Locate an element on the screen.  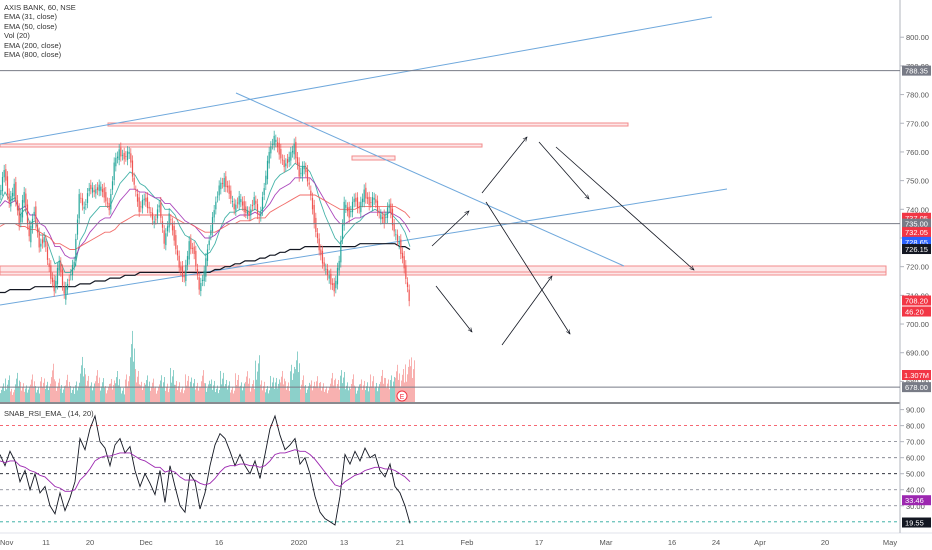
price-tick-label: 700.00 is located at coordinates (917, 324).